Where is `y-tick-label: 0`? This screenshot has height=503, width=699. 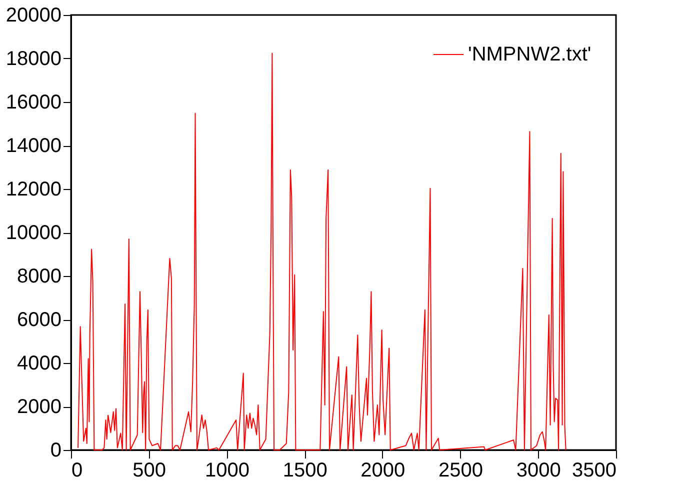 y-tick-label: 0 is located at coordinates (56, 451).